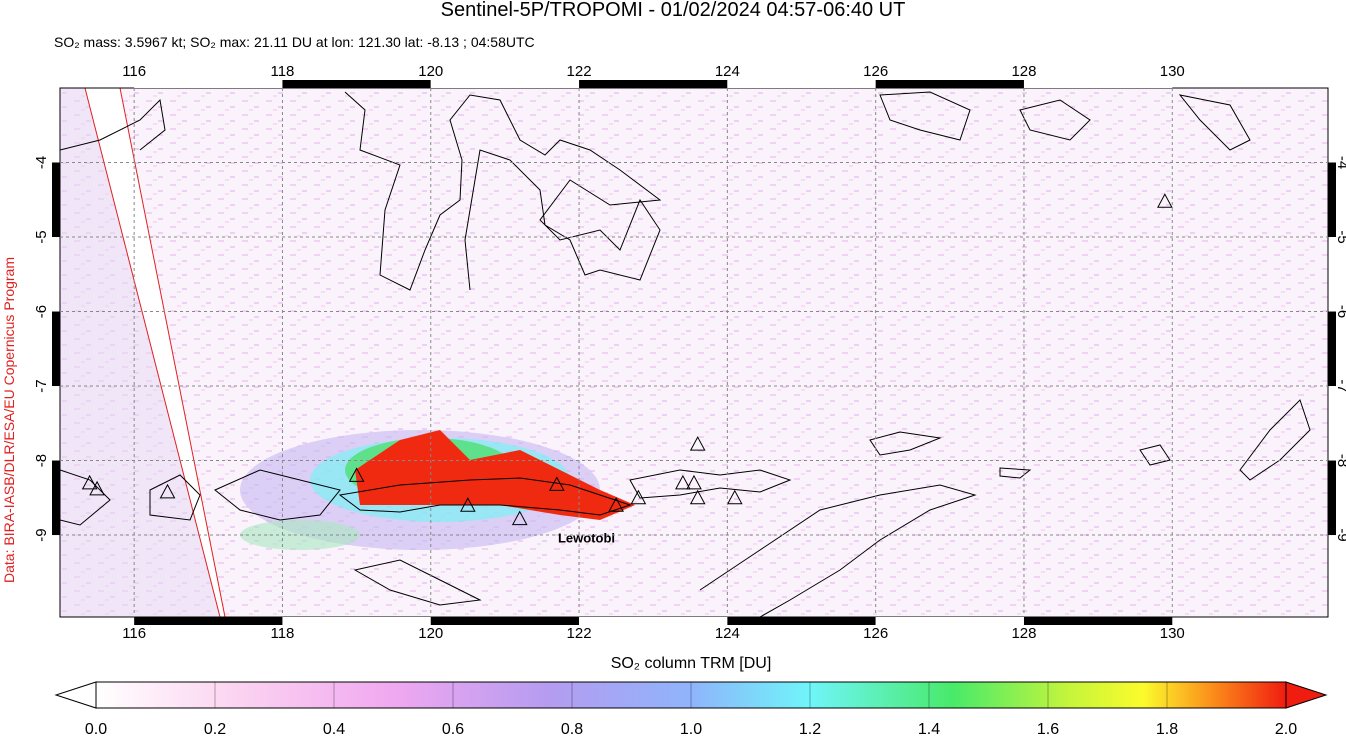  What do you see at coordinates (75, 695) in the screenshot?
I see `colorbar-min-arrow` at bounding box center [75, 695].